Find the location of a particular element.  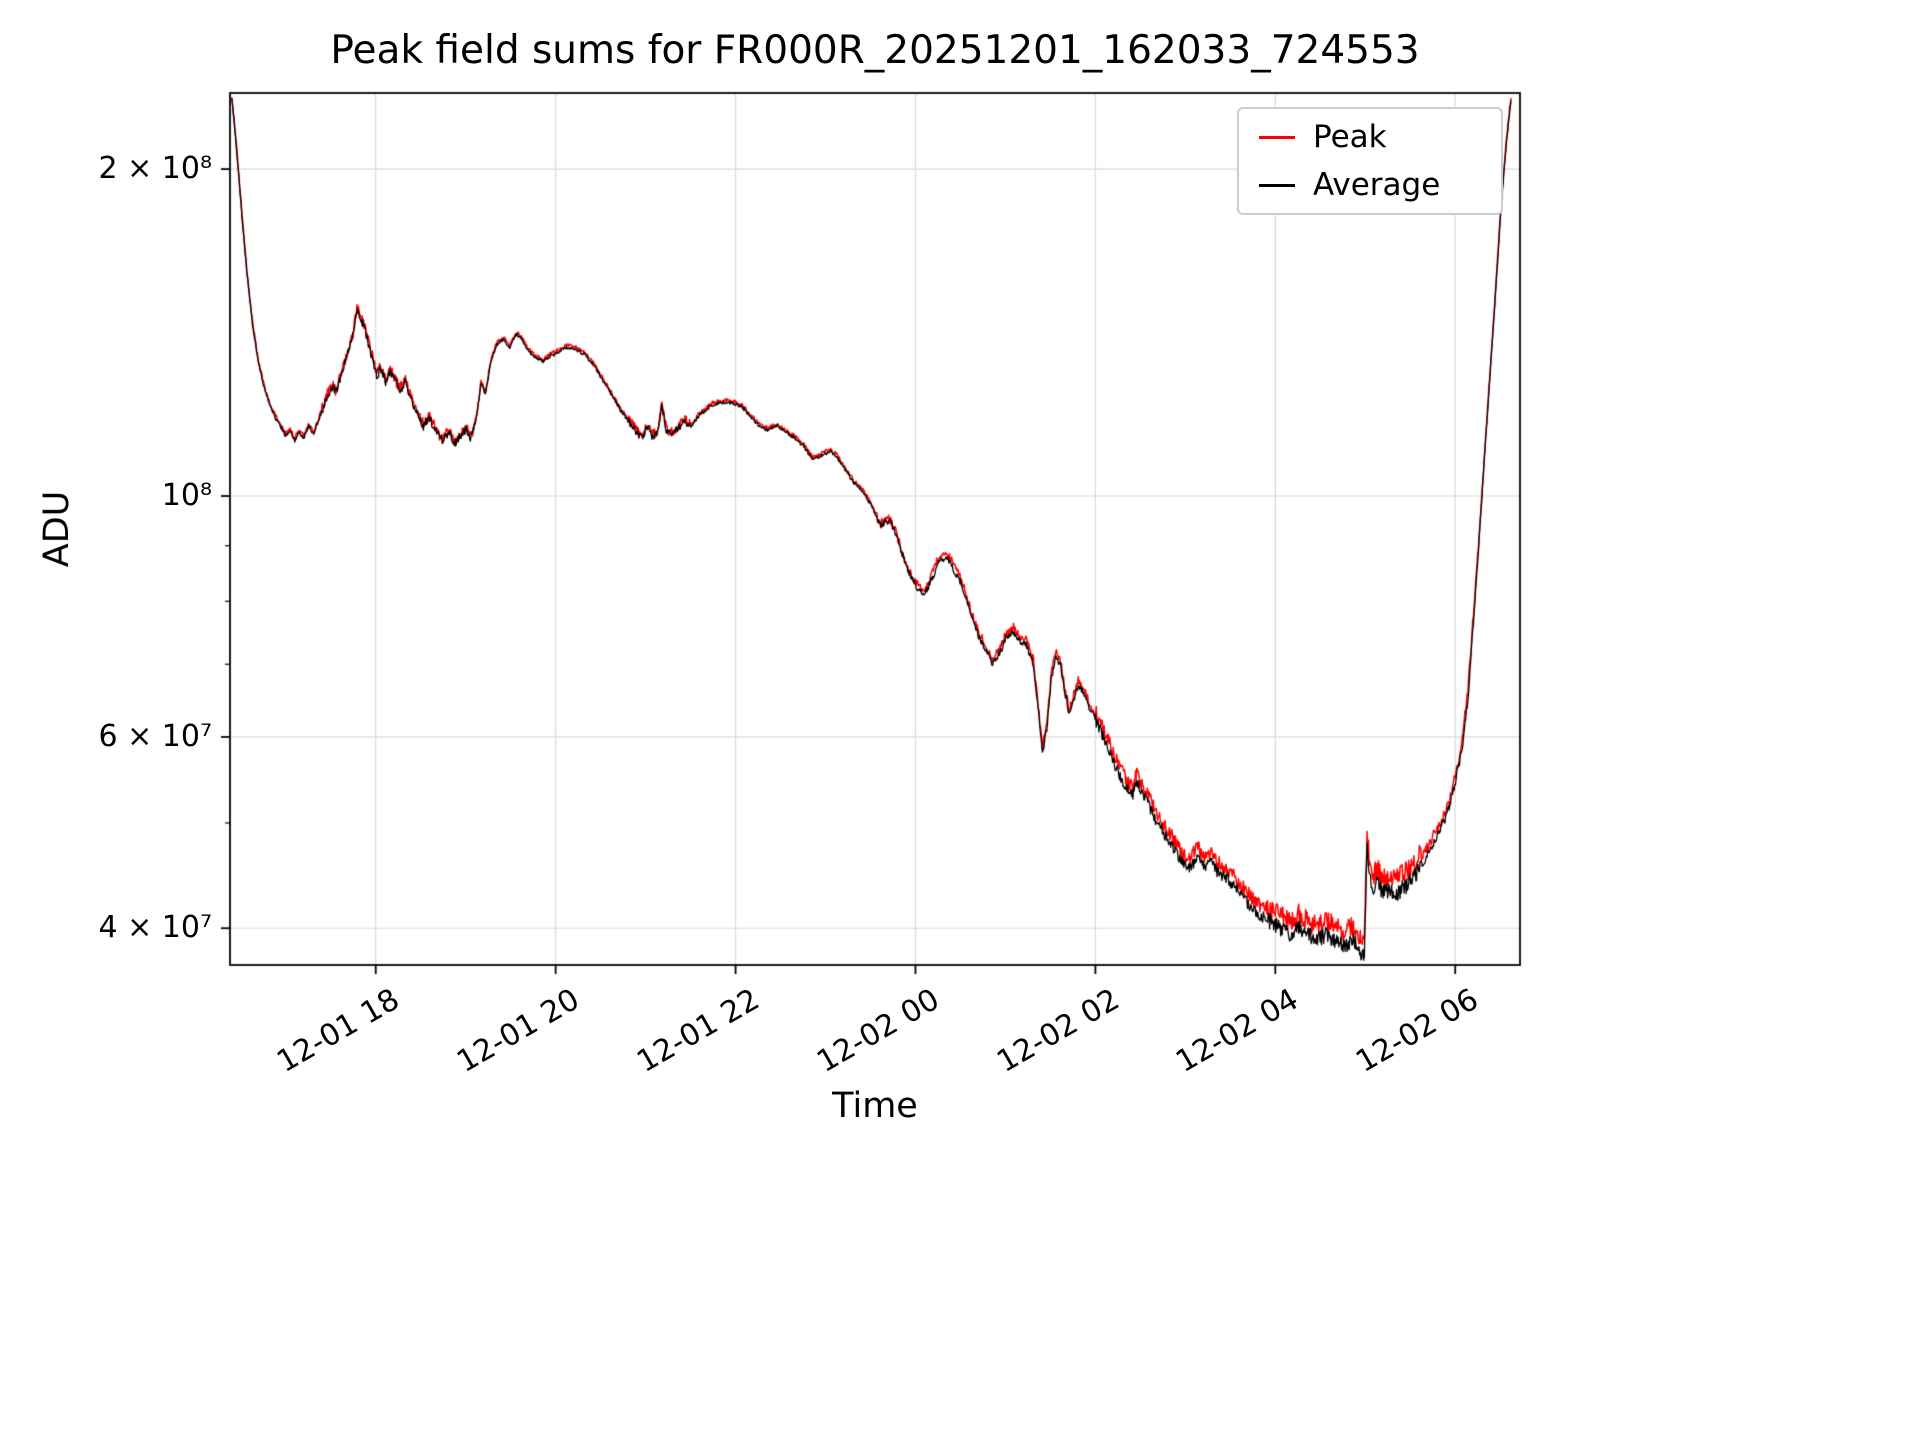

peak-line-swatch is located at coordinates (1277, 137).